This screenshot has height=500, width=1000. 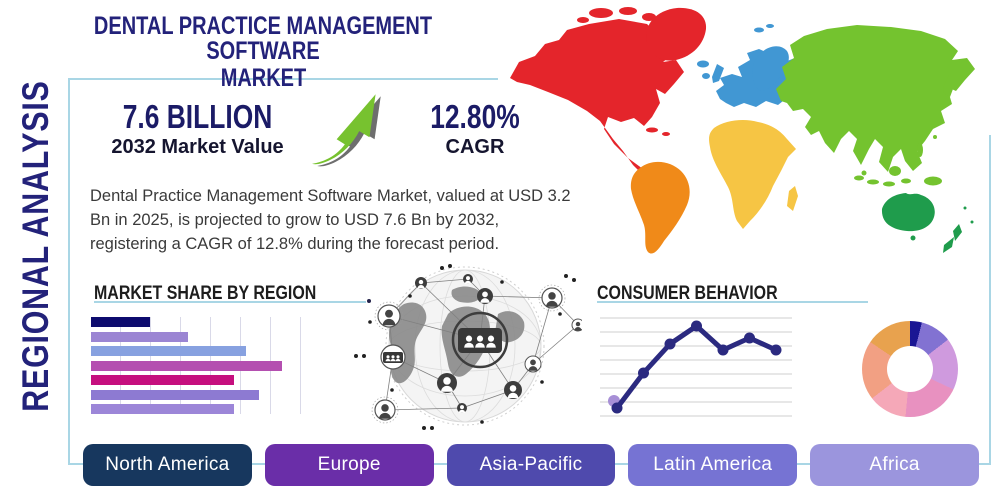 I want to click on region-africa, so click(x=753, y=174).